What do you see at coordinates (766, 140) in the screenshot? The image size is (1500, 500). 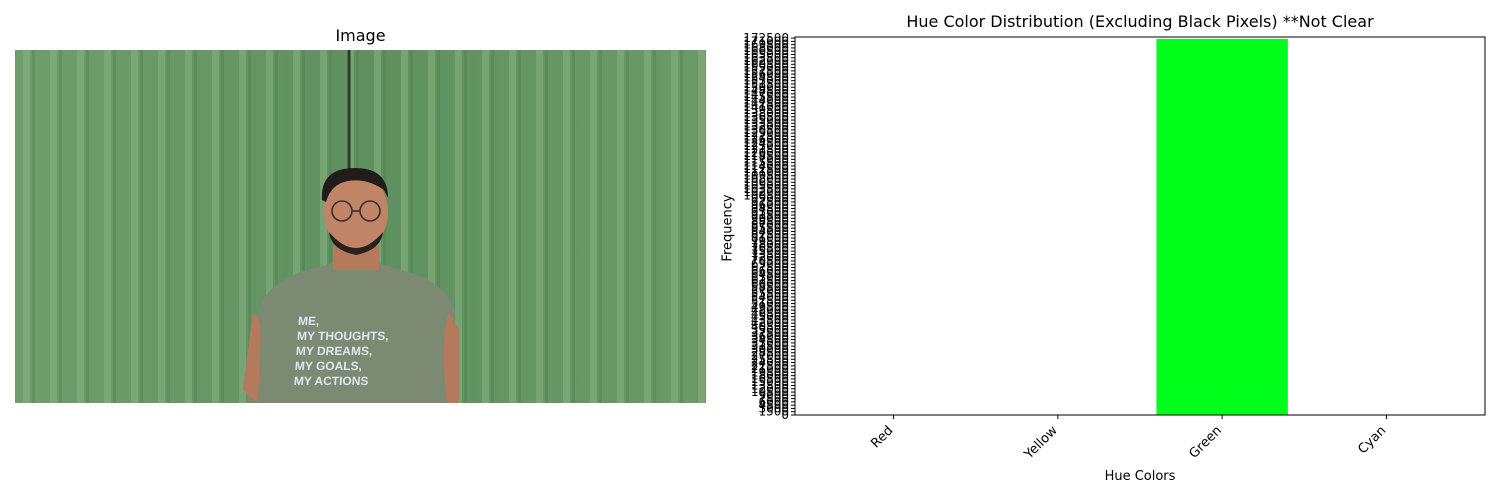 I see `y-tick-label: 126000` at bounding box center [766, 140].